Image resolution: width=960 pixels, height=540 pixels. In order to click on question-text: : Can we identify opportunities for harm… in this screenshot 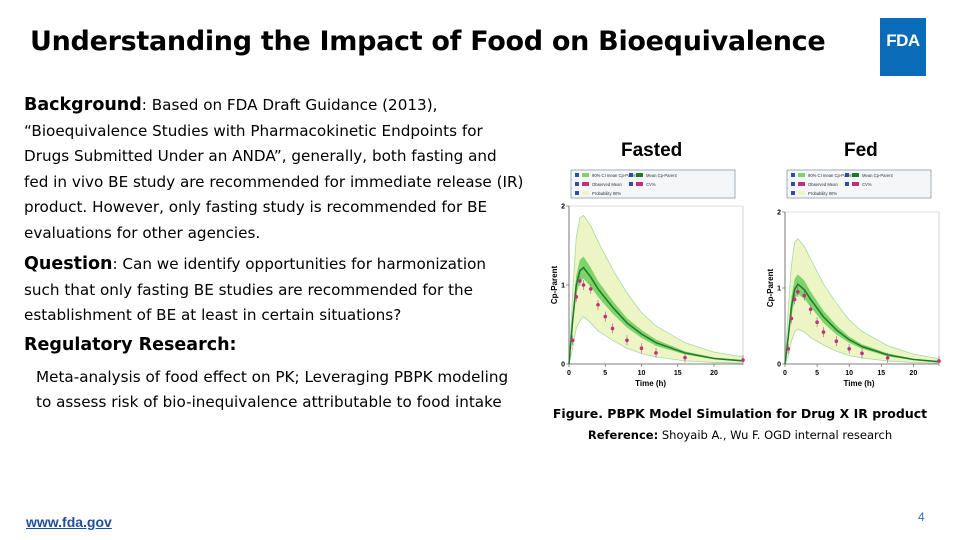, I will do `click(255, 289)`.